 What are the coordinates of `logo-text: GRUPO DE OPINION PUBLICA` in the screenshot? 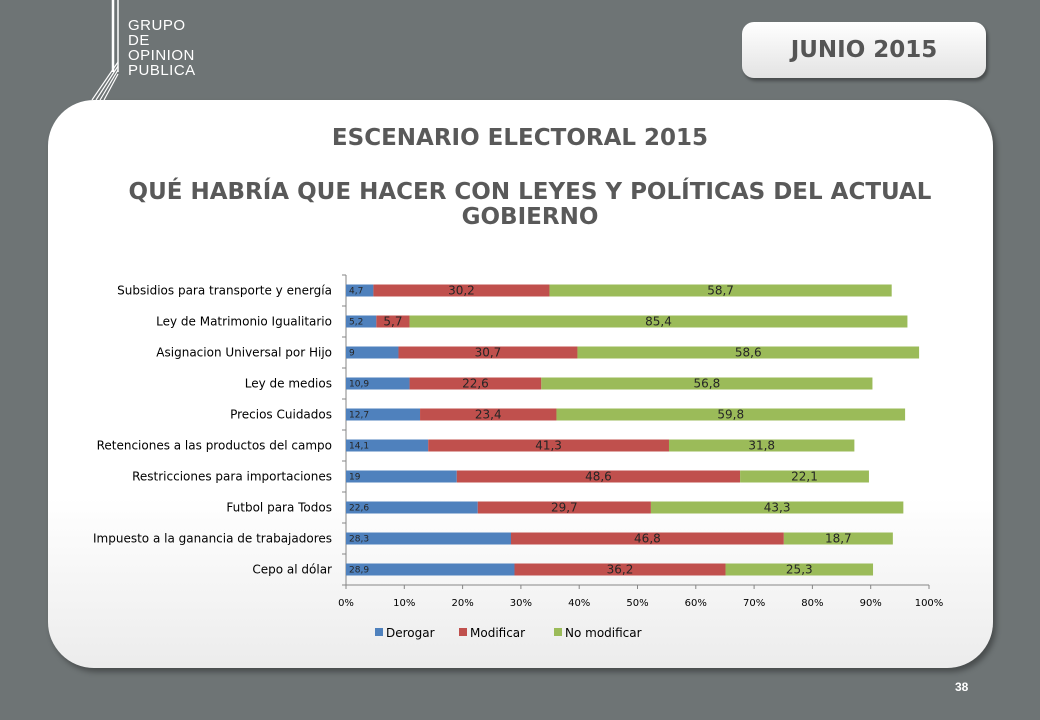 It's located at (162, 48).